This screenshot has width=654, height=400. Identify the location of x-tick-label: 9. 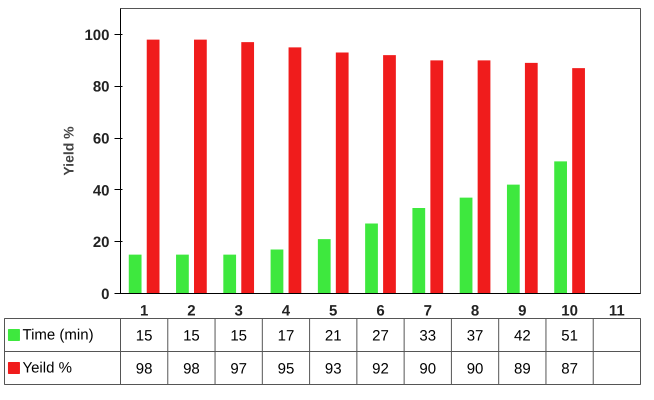
(522, 311).